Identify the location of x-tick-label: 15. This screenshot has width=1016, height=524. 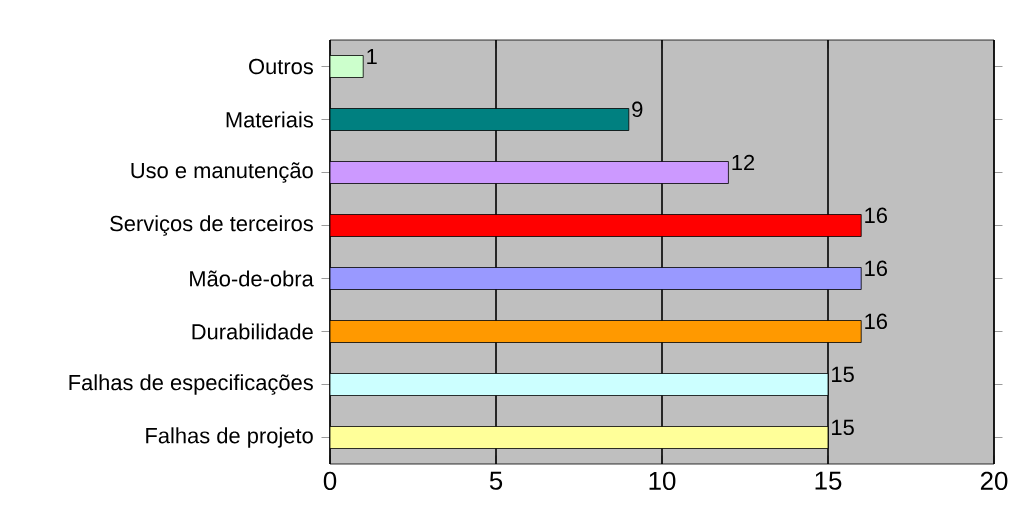
(828, 480).